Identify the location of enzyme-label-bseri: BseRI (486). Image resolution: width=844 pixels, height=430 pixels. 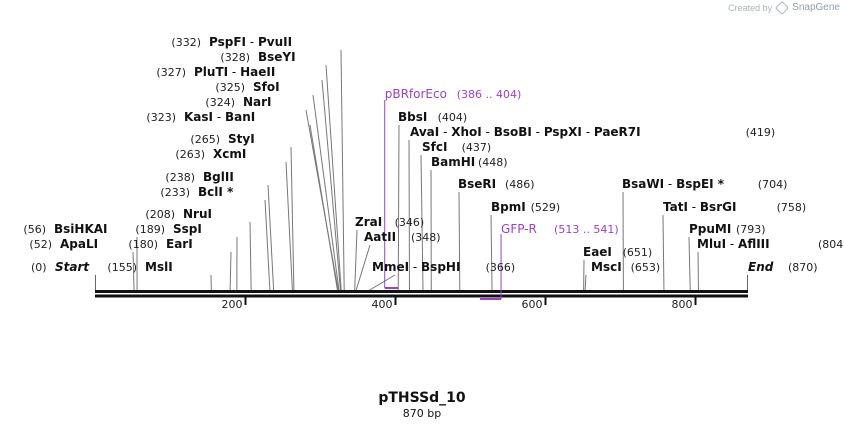
(496, 184).